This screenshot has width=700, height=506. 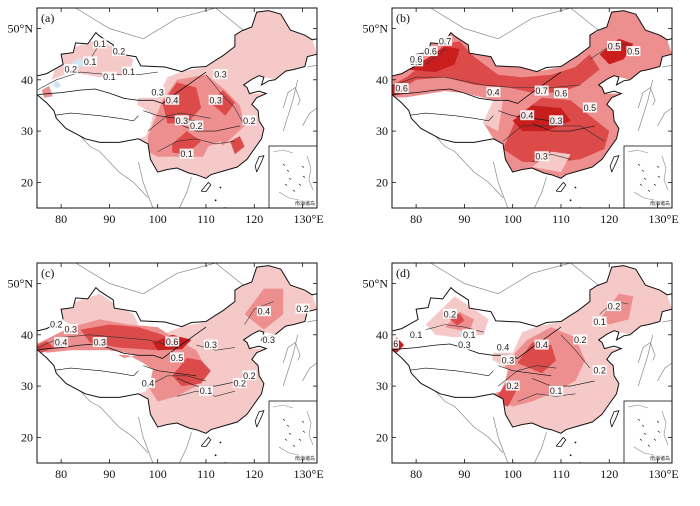 I want to click on panel-tag: (d), so click(x=403, y=273).